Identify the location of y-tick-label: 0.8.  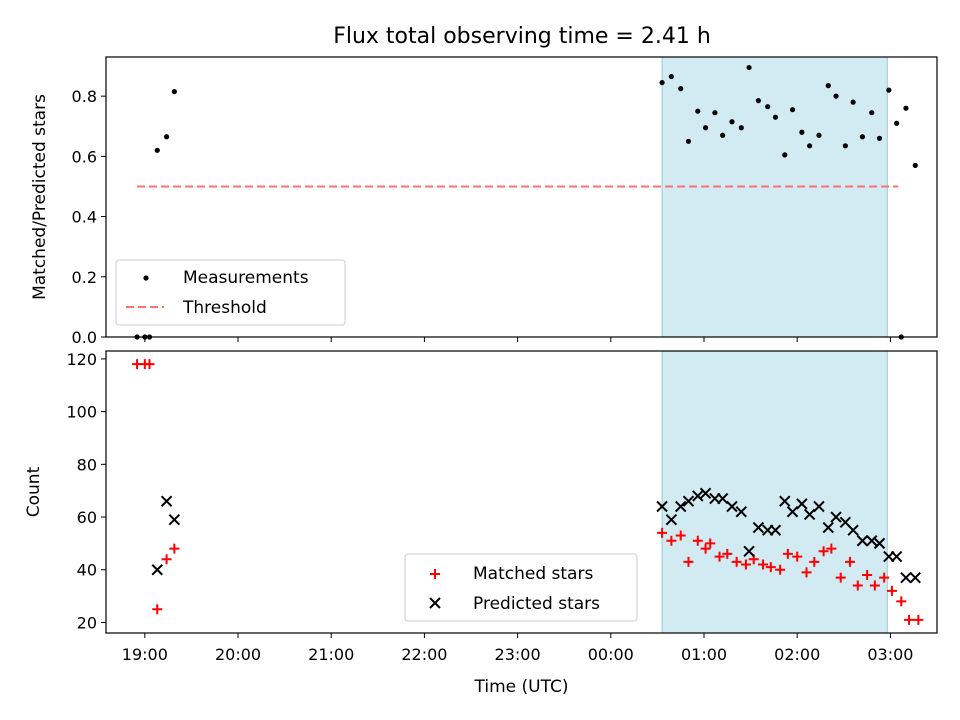
(84, 96).